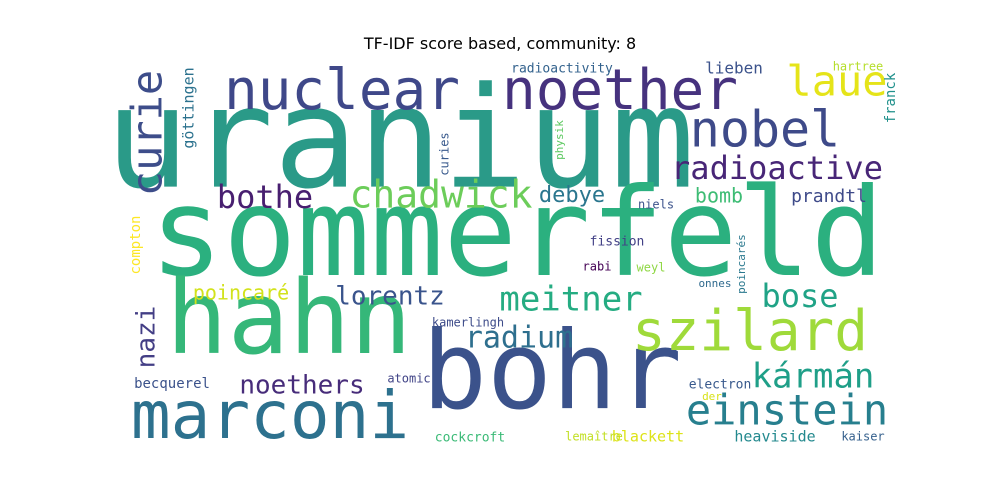  Describe the element at coordinates (656, 205) in the screenshot. I see `word-35: niels` at that location.